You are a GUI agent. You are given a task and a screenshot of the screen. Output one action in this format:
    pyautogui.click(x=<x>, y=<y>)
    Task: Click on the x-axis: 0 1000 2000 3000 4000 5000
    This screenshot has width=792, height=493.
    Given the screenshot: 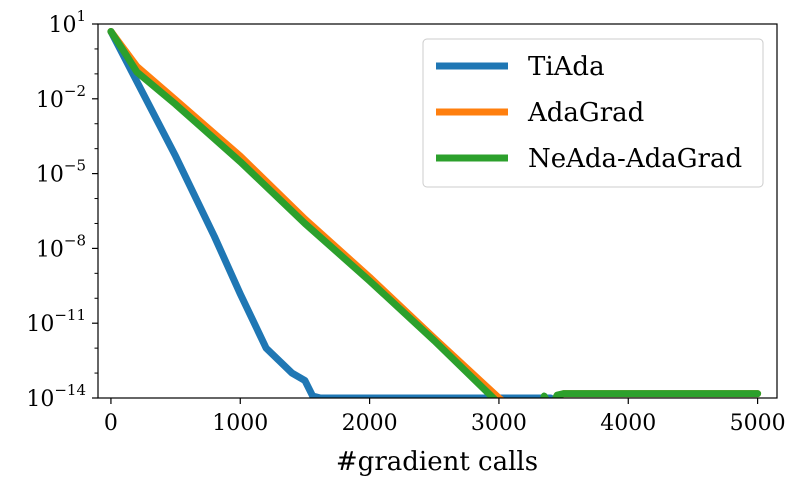 What is the action you would take?
    pyautogui.click(x=445, y=417)
    